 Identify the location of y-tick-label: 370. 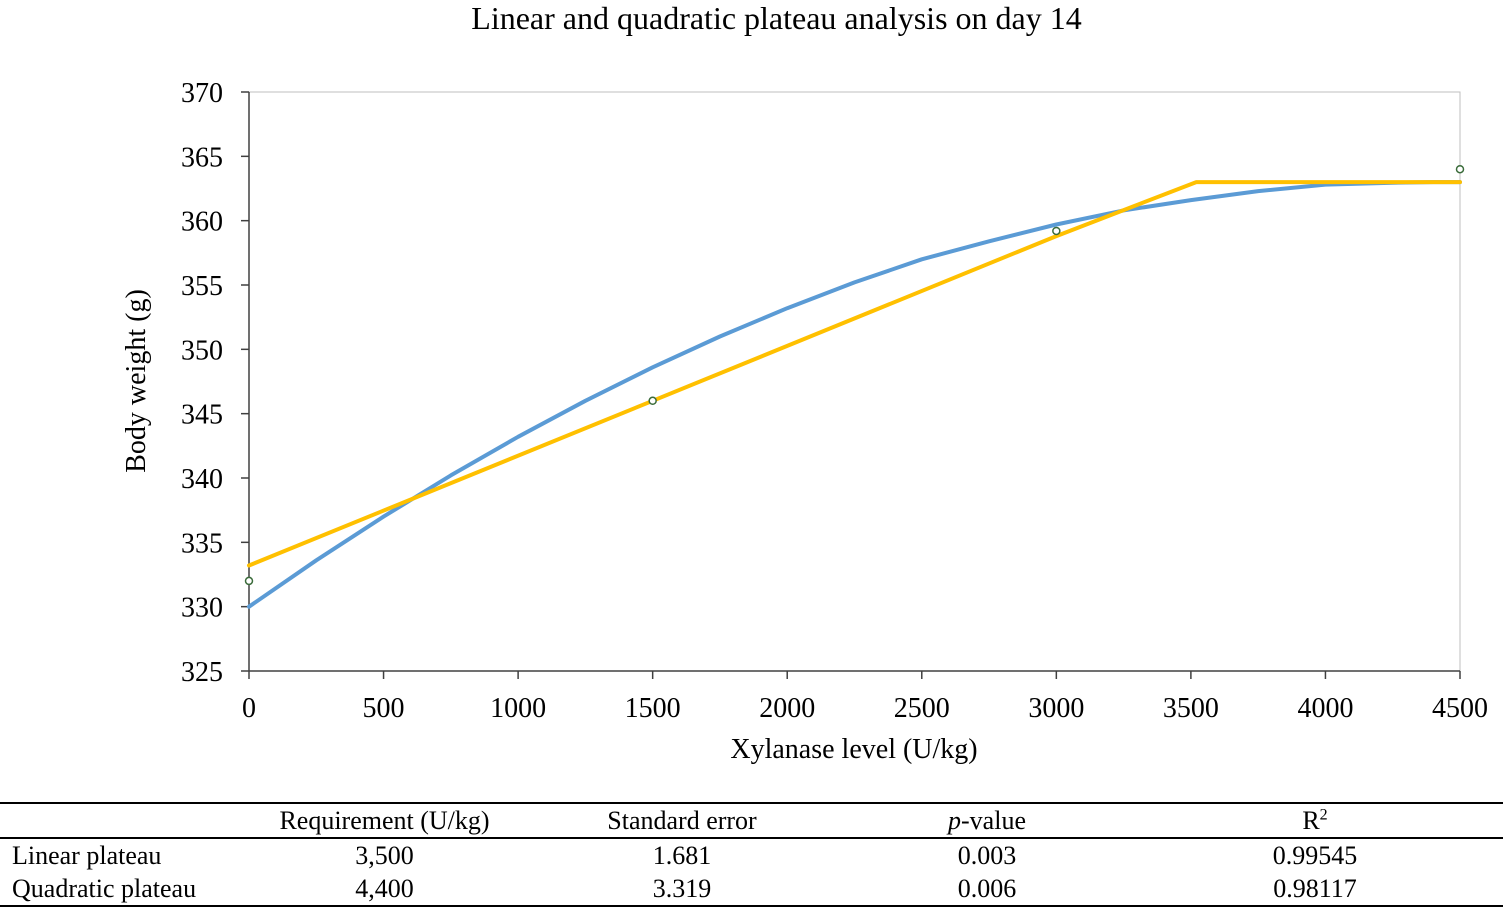
(202, 93).